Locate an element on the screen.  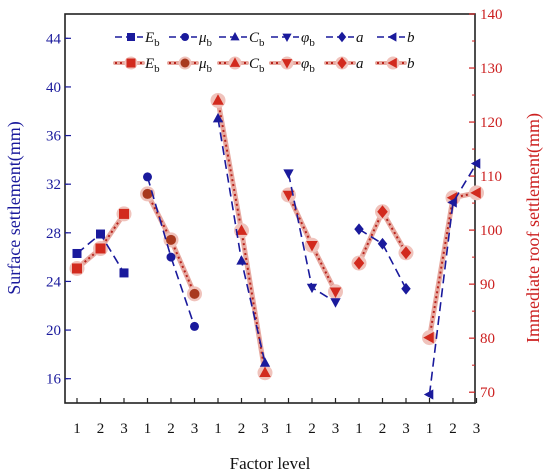
legend-item: Eb is located at coordinates (136, 65).